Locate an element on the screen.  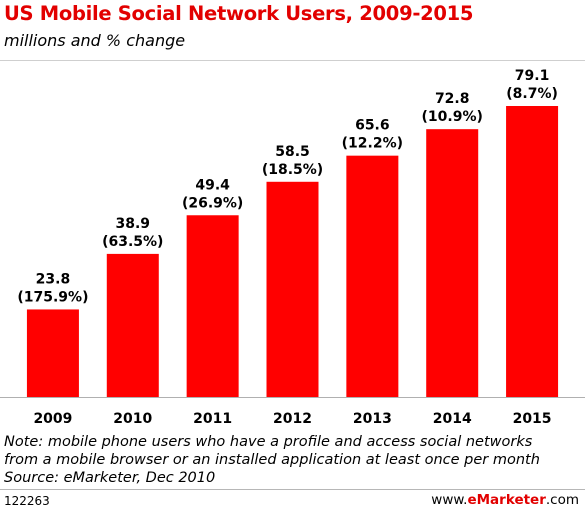
bar-change-label: (18.5%) is located at coordinates (292, 170).